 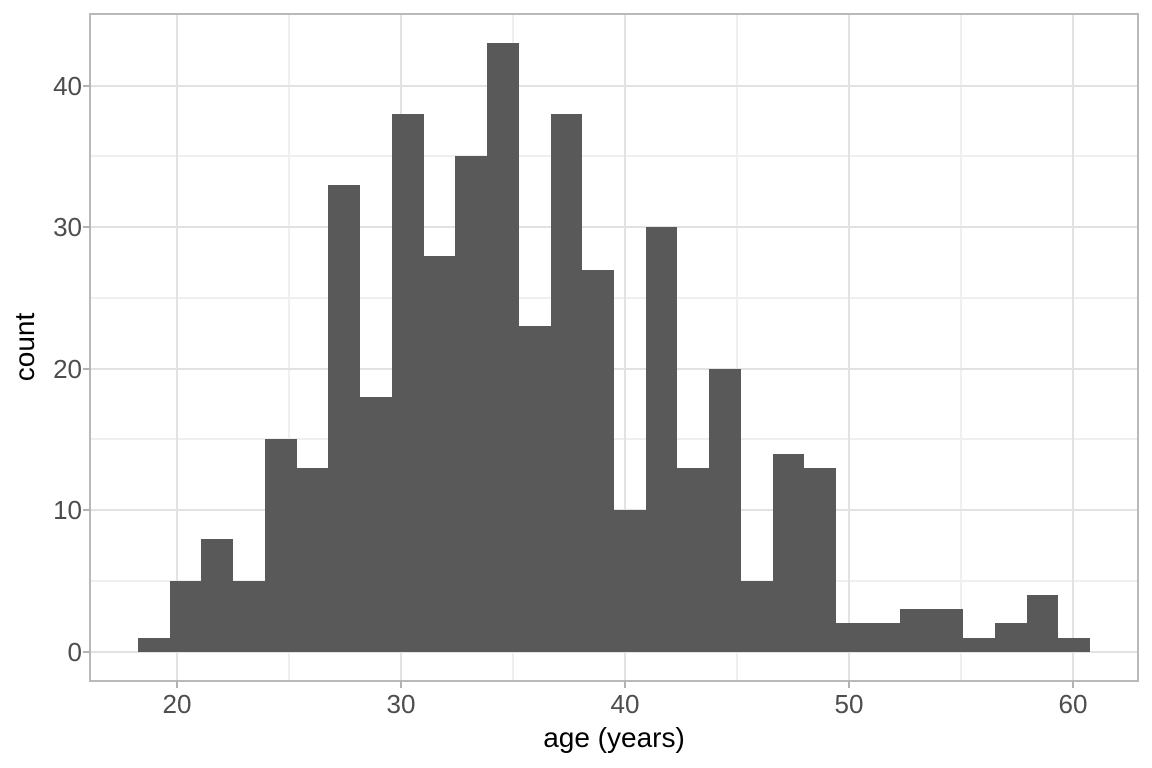 I want to click on x-tick-label: 30, so click(x=401, y=704).